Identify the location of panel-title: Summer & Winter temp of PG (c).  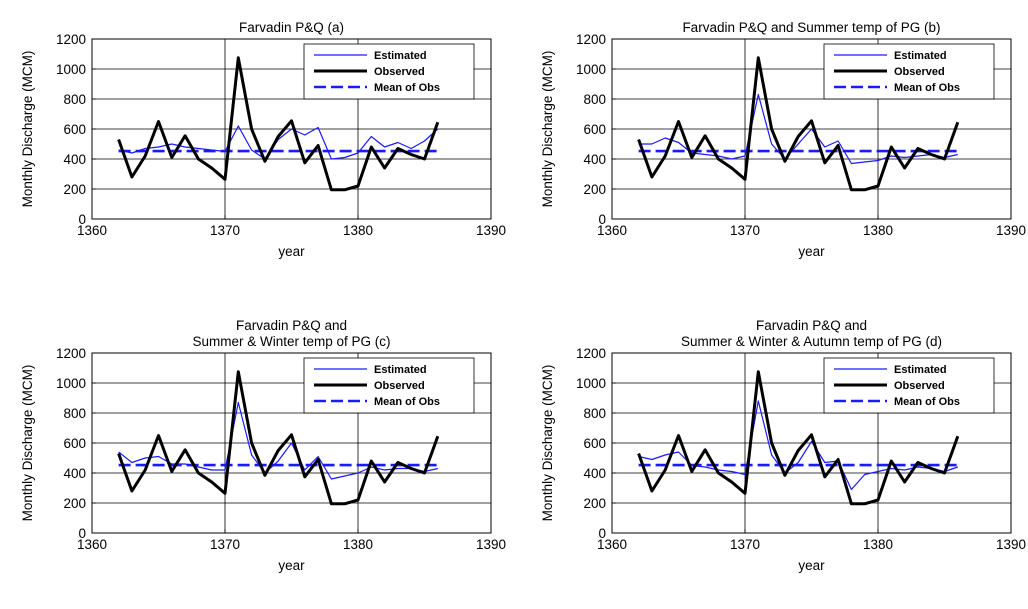
(291, 341).